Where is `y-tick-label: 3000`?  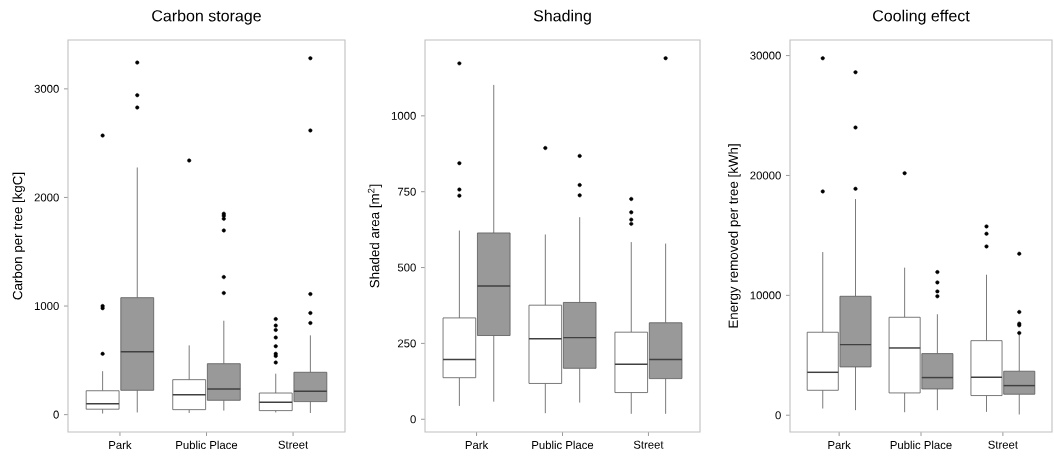 y-tick-label: 3000 is located at coordinates (46, 88).